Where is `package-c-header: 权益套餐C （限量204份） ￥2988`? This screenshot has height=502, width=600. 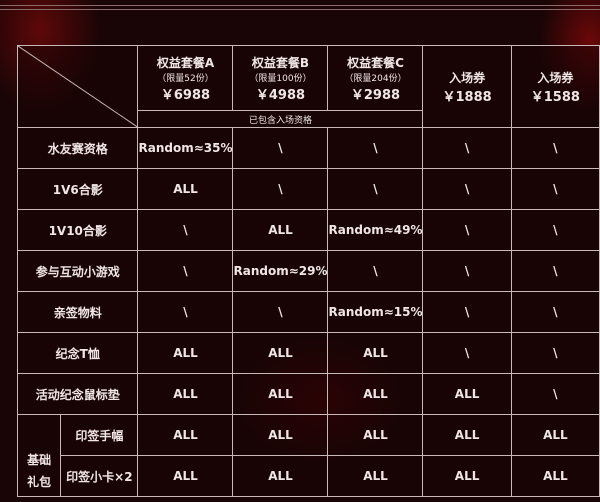 package-c-header: 权益套餐C （限量204份） ￥2988 is located at coordinates (375, 78).